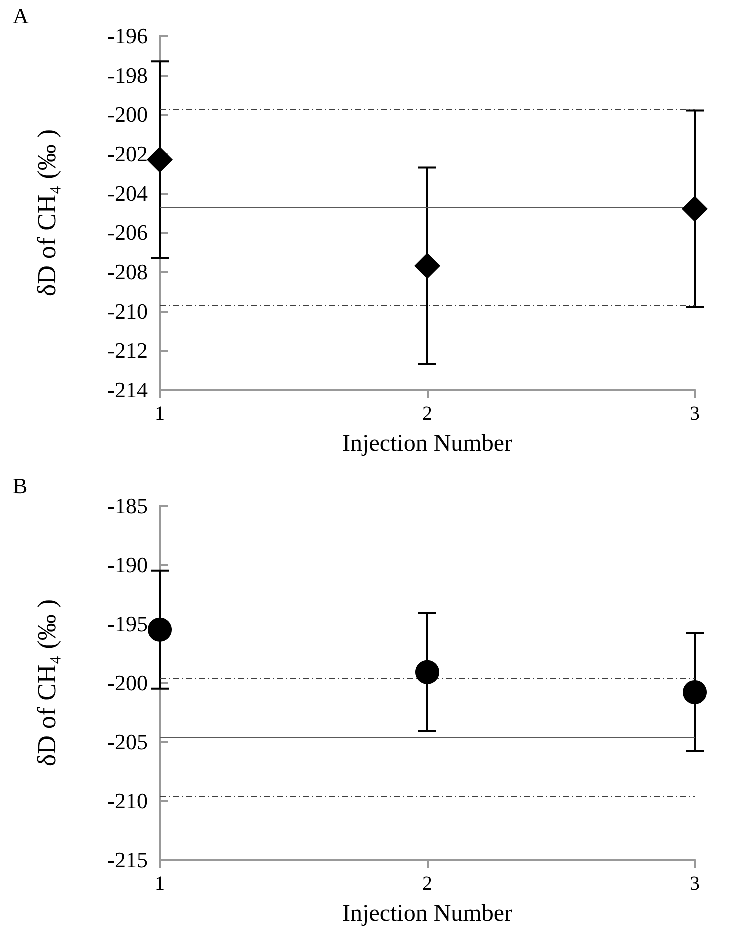 The height and width of the screenshot is (949, 735). What do you see at coordinates (128, 154) in the screenshot?
I see `y-tick-label: -202` at bounding box center [128, 154].